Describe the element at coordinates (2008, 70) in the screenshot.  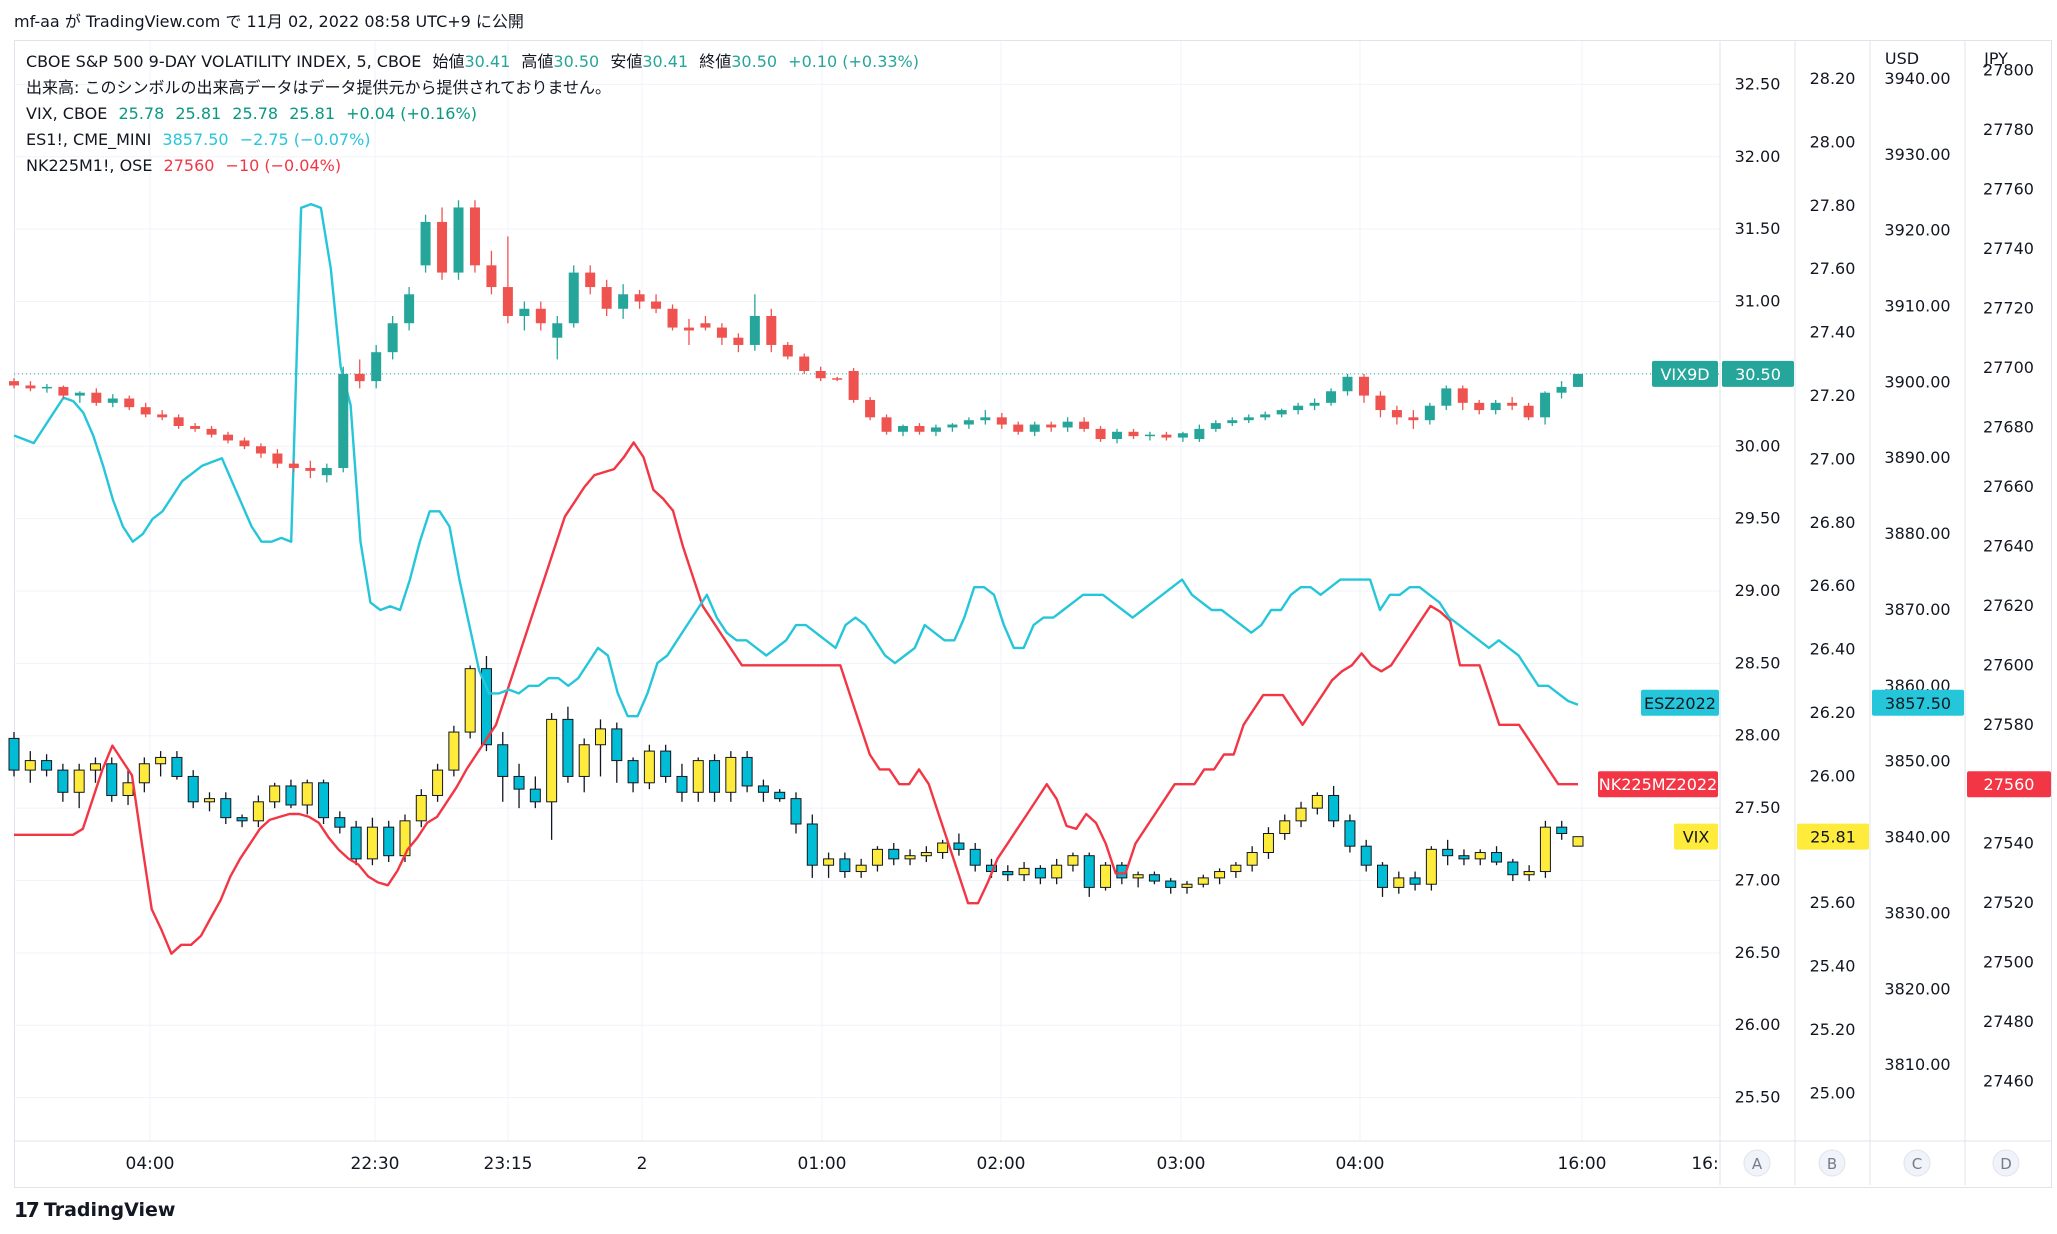
I see `axis-D-tick-label: 27800` at that location.